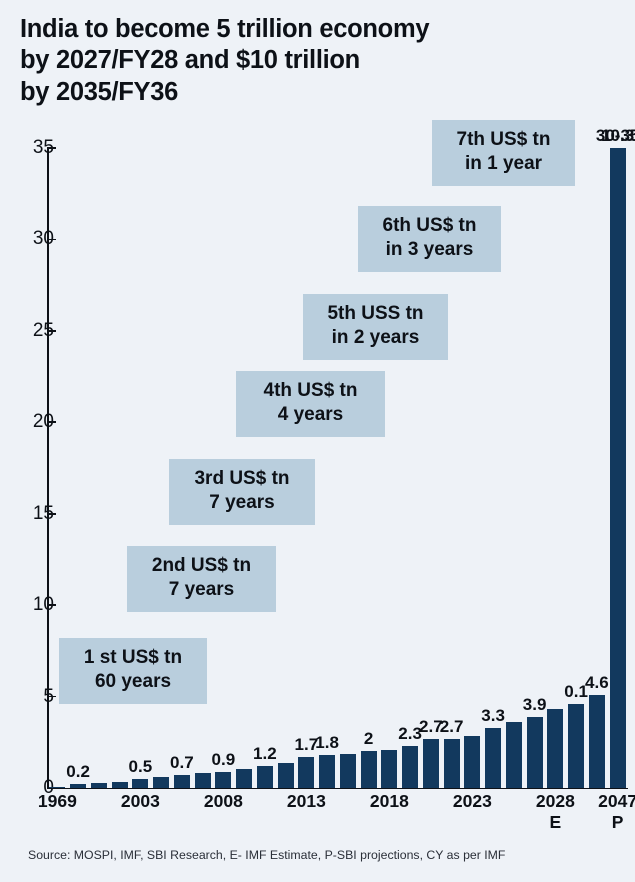 The image size is (635, 882). What do you see at coordinates (327, 743) in the screenshot?
I see `bar-value-label: 1.8` at bounding box center [327, 743].